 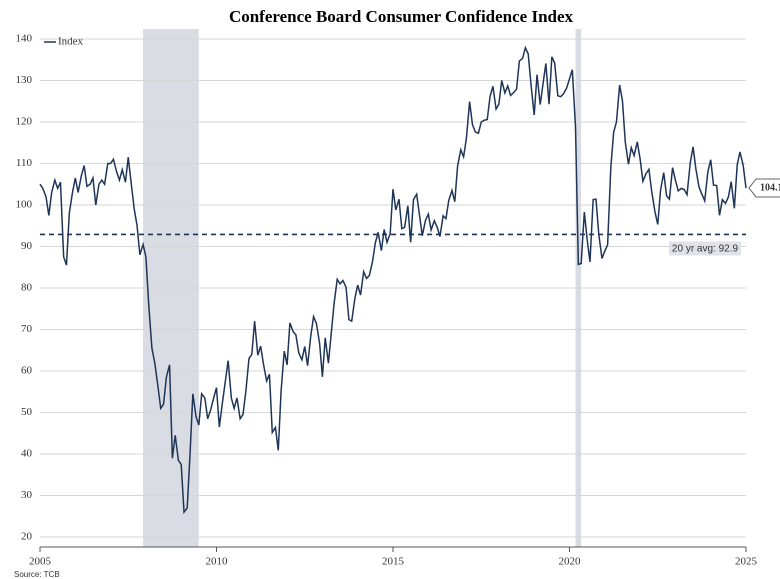 I want to click on average-label: 20 yr avg: 92.9, so click(x=705, y=249).